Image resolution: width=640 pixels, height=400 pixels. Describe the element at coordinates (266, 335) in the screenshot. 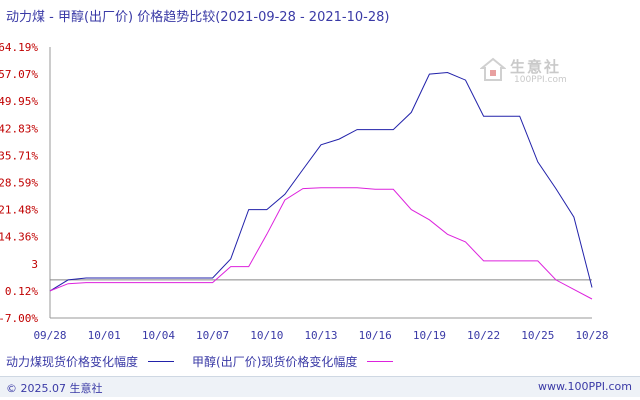

I see `x-tick-label: 10/10` at that location.